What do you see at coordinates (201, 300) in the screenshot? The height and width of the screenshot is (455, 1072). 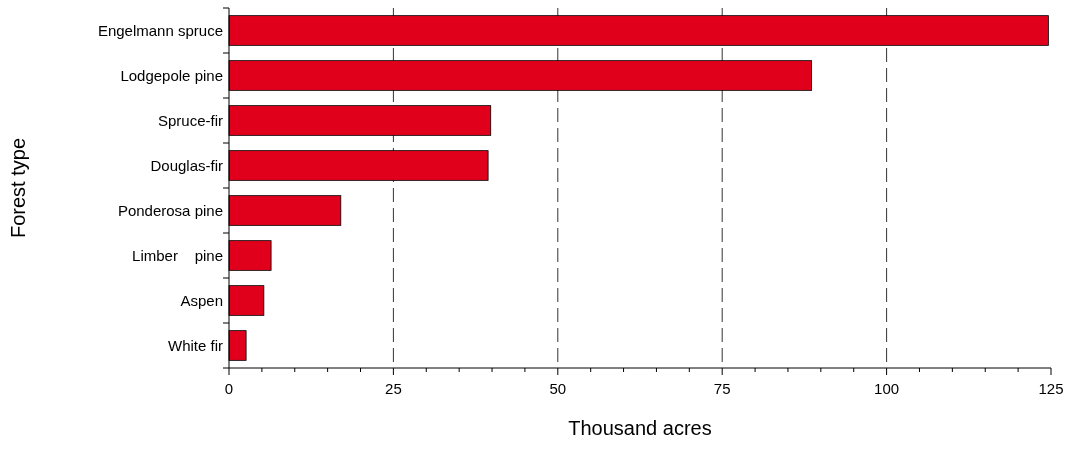 I see `y-tick-label: Aspen` at bounding box center [201, 300].